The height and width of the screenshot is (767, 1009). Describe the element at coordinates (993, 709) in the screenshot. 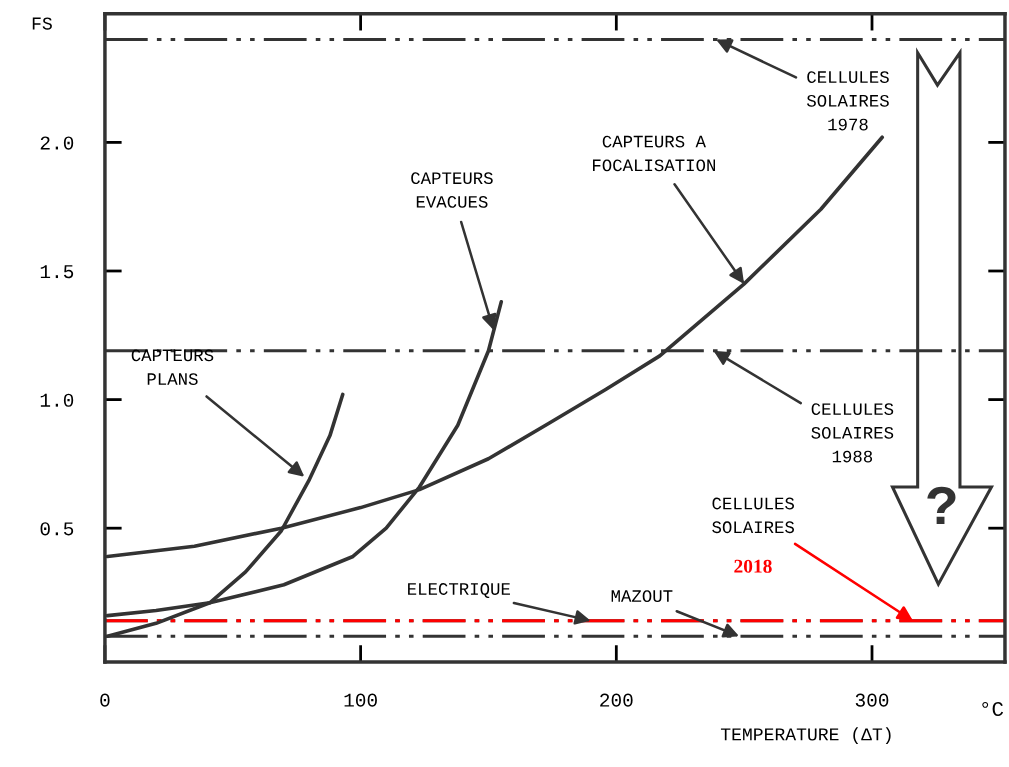

I see `text: °C` at that location.